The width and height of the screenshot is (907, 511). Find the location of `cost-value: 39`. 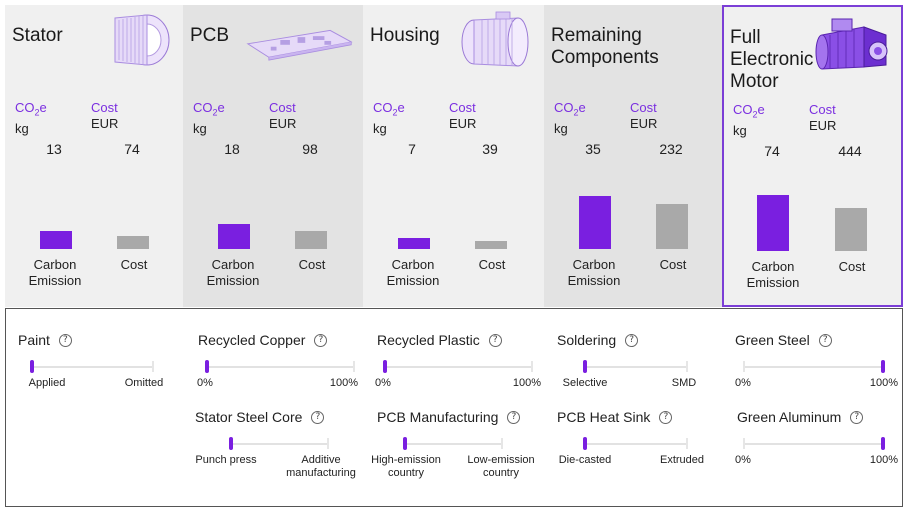

cost-value: 39 is located at coordinates (490, 149).